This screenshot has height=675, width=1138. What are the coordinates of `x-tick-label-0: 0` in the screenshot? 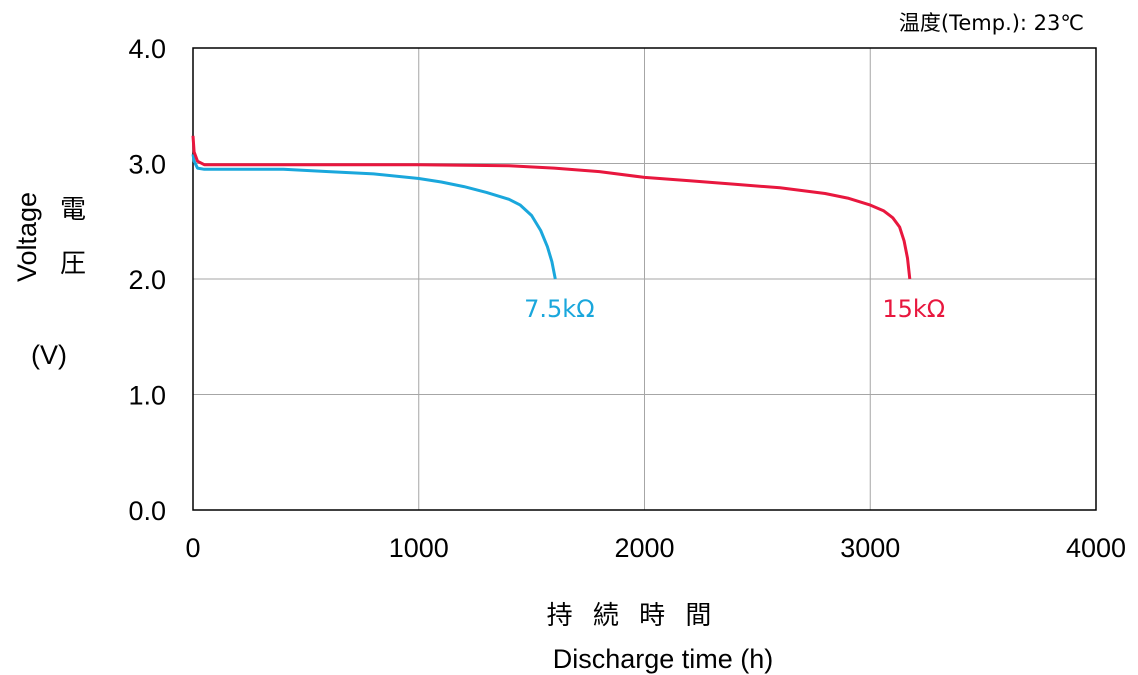 It's located at (192, 548).